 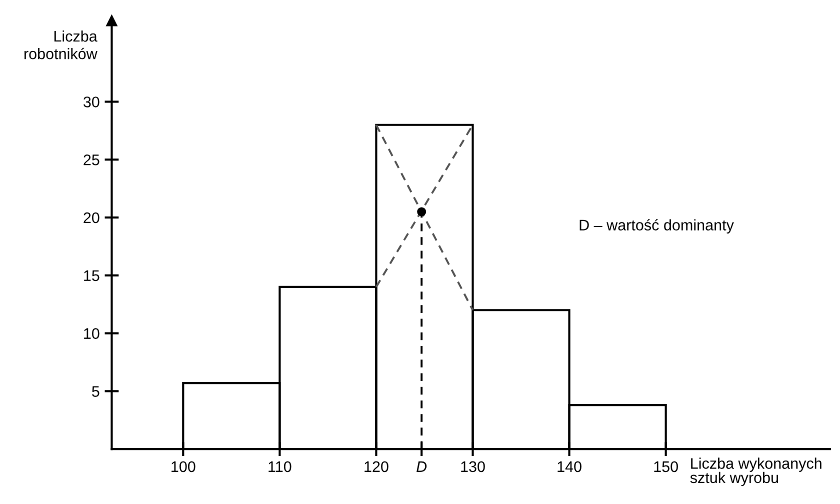 What do you see at coordinates (92, 333) in the screenshot?
I see `y-tick-label: 10` at bounding box center [92, 333].